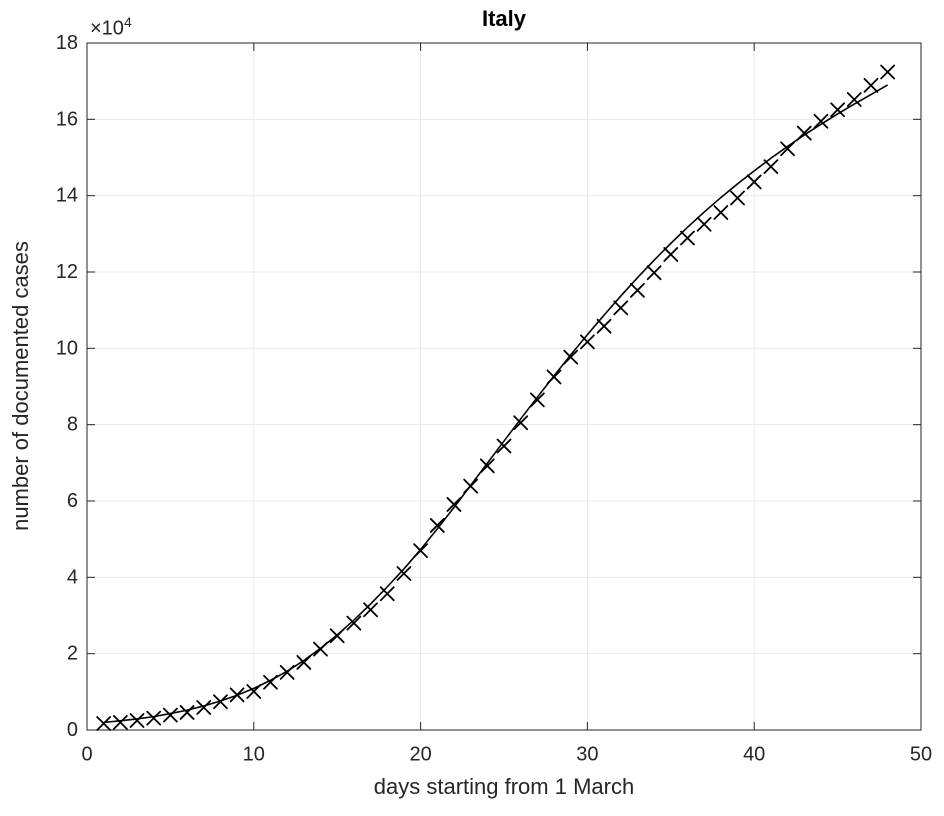 This screenshot has width=944, height=816. I want to click on y-tick-label: 8, so click(72, 425).